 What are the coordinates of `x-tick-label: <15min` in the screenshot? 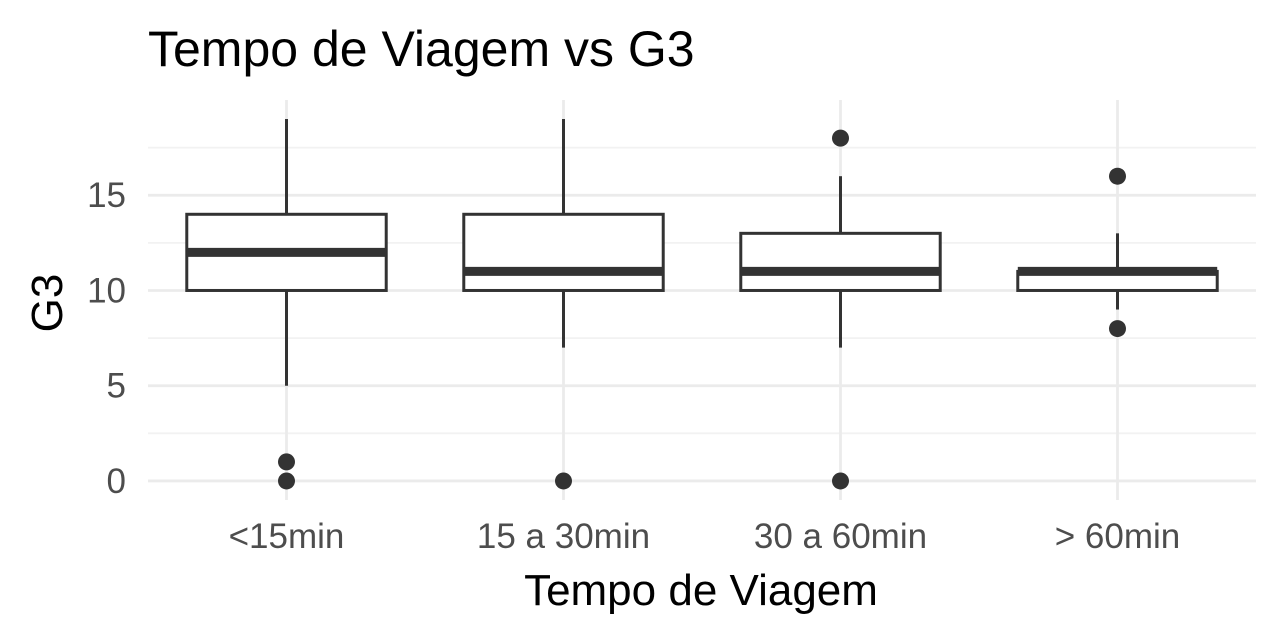 It's located at (287, 536).